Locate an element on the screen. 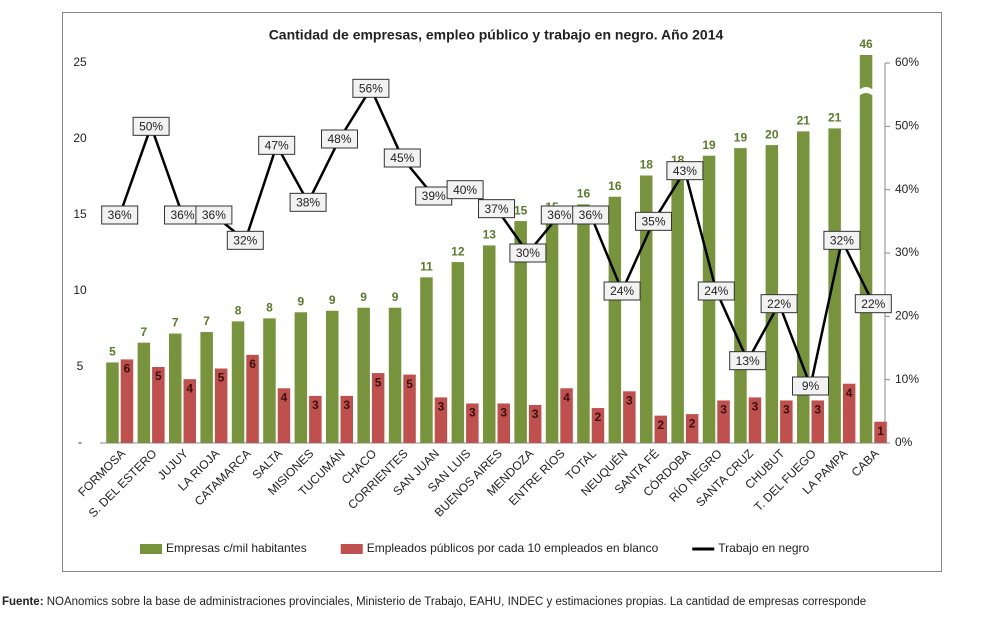  line-value-label: 22% is located at coordinates (873, 304).